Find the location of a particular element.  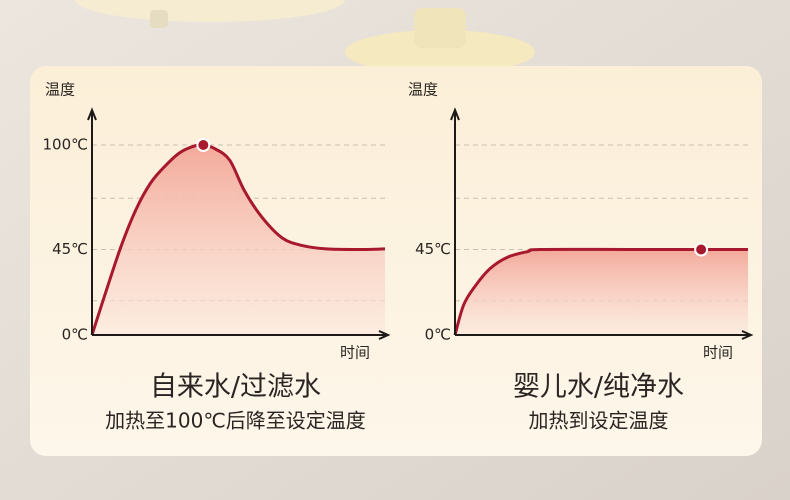

chart-title: 婴儿水/纯净水 is located at coordinates (598, 387).